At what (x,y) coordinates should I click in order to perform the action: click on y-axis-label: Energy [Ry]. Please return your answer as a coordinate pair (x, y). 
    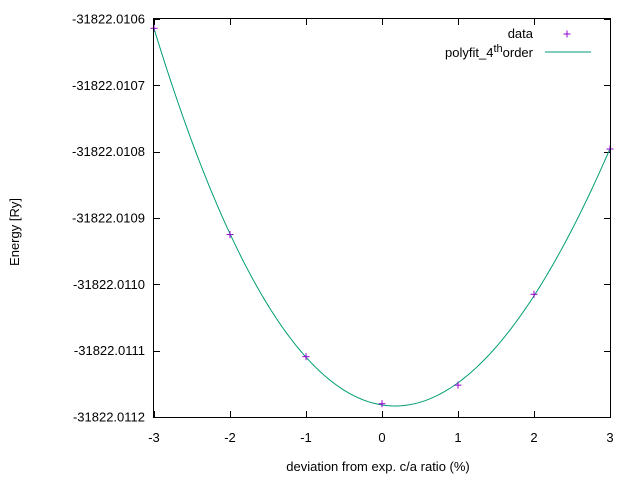
    Looking at the image, I should click on (14, 232).